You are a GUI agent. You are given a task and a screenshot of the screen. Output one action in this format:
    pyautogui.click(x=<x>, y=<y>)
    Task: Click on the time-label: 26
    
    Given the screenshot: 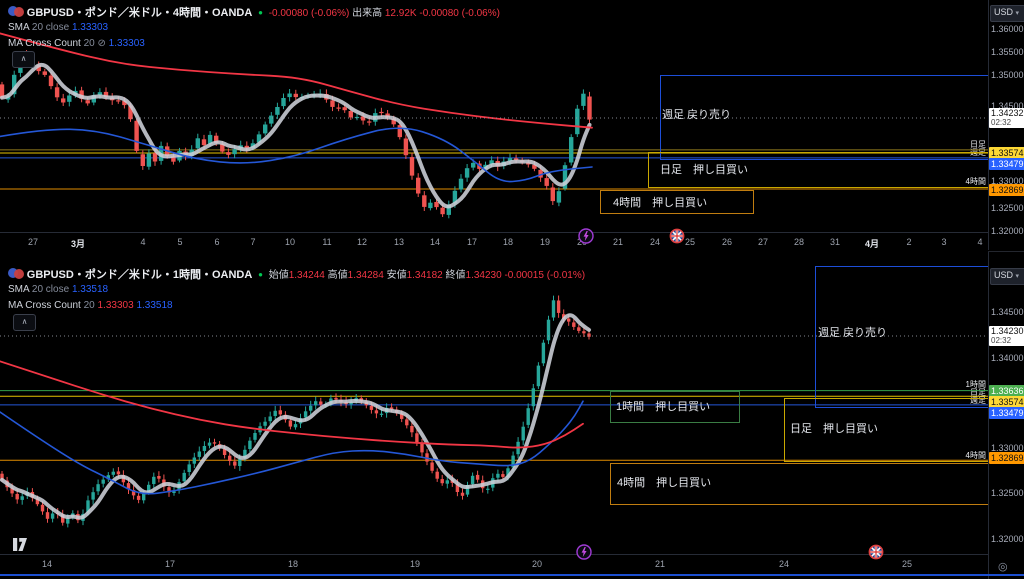 What is the action you would take?
    pyautogui.click(x=726, y=242)
    